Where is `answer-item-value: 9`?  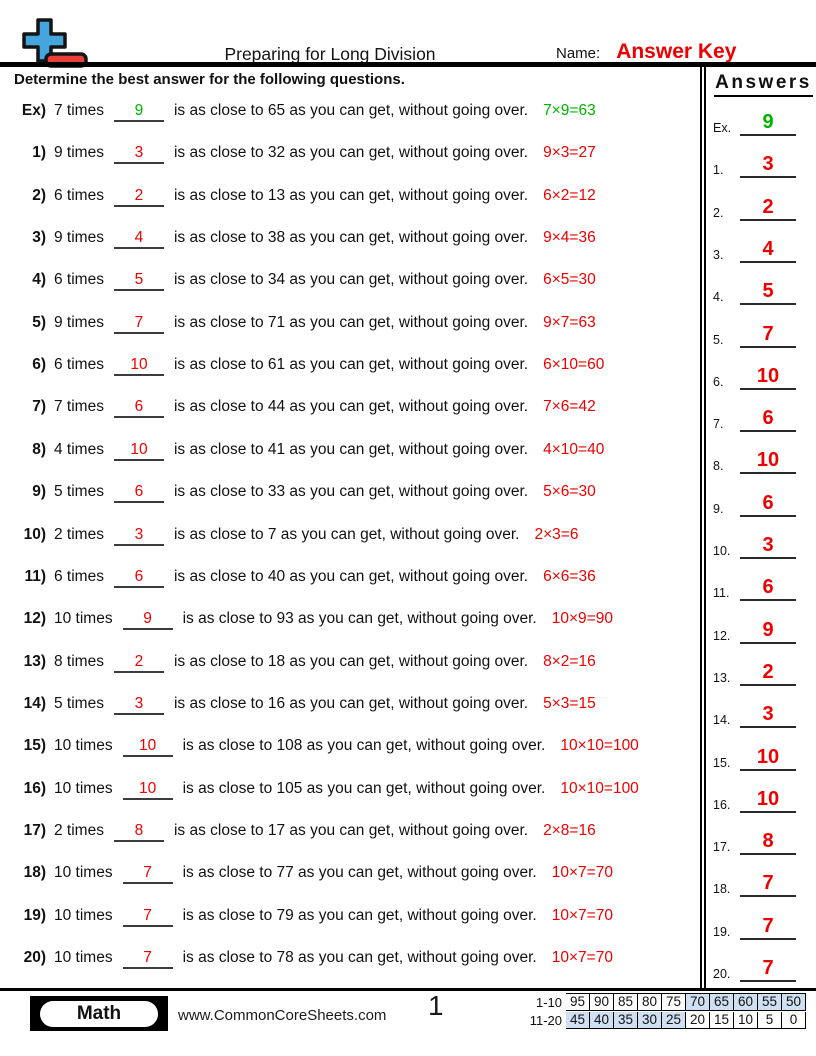
answer-item-value: 9 is located at coordinates (768, 631).